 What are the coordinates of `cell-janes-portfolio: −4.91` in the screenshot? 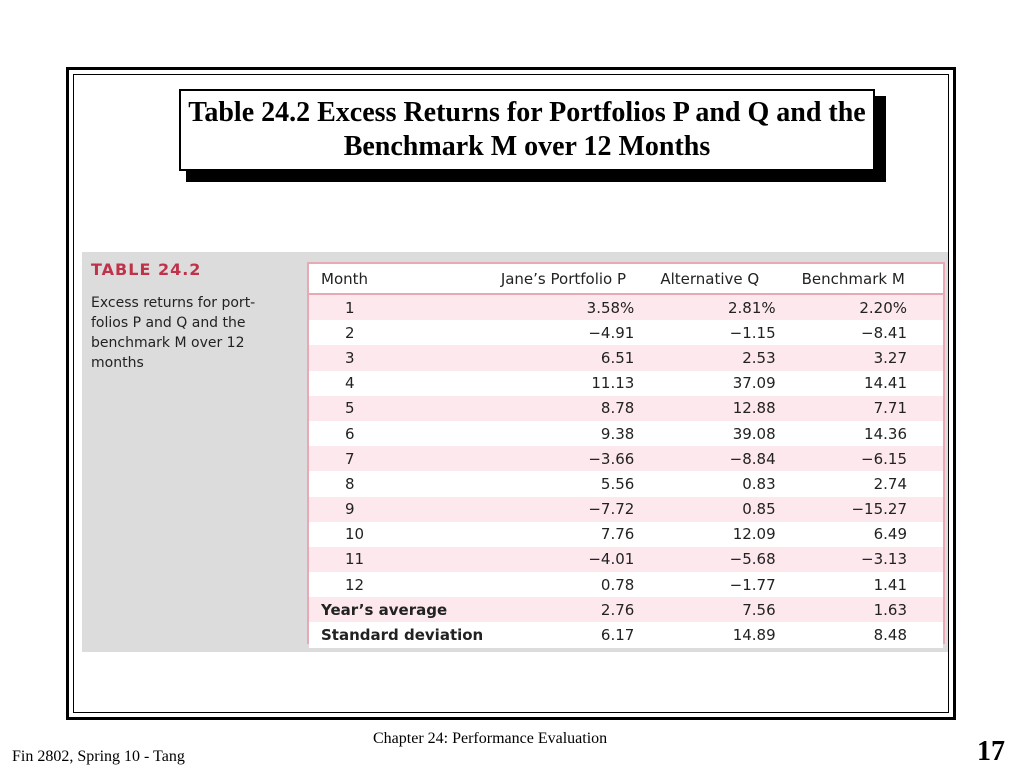 It's located at (580, 333).